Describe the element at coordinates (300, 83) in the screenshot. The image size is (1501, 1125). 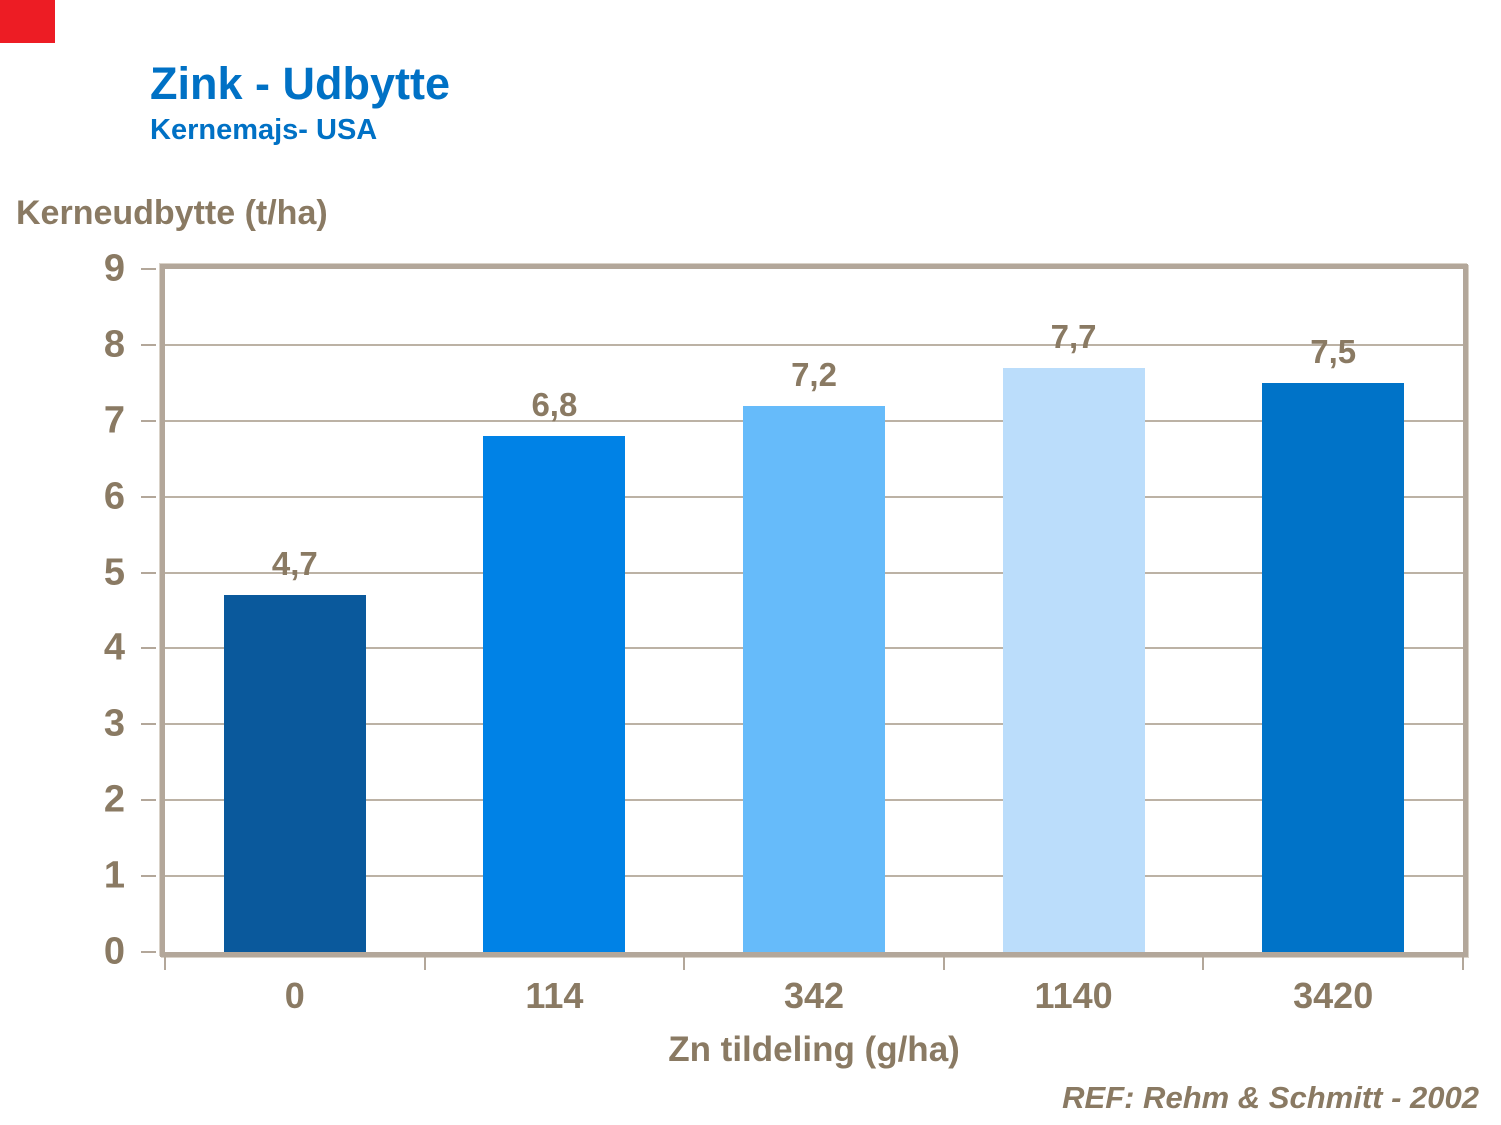
I see `chart-title: Zink - Udbytte` at that location.